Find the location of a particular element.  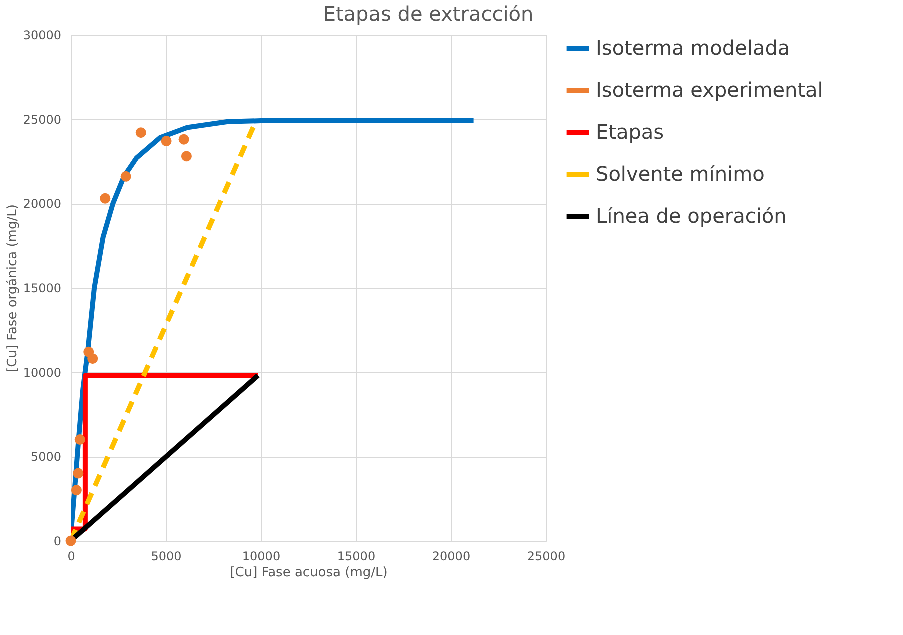

y-tick-label: 20000 is located at coordinates (42, 204).